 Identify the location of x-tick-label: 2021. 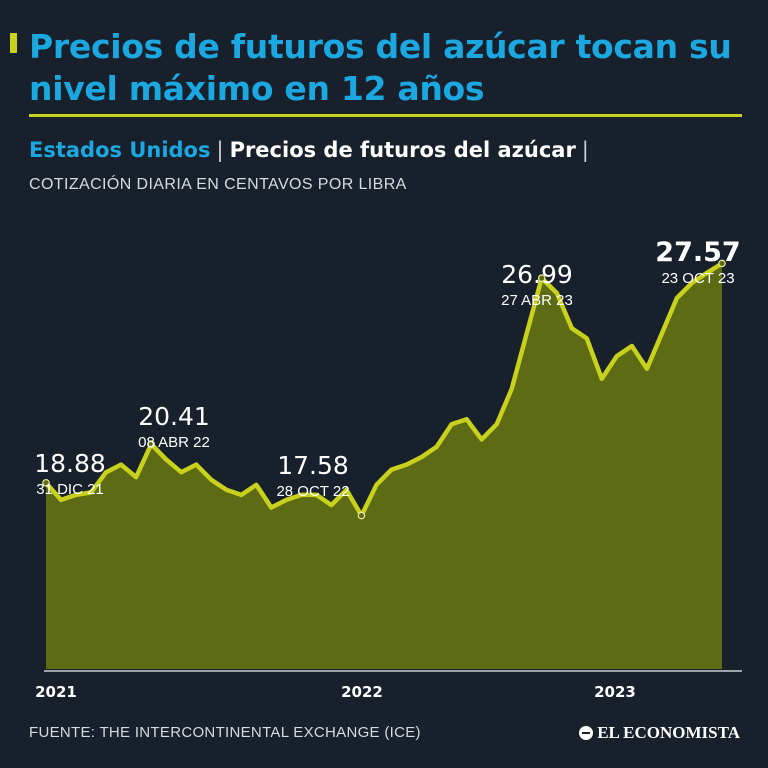
(56, 692).